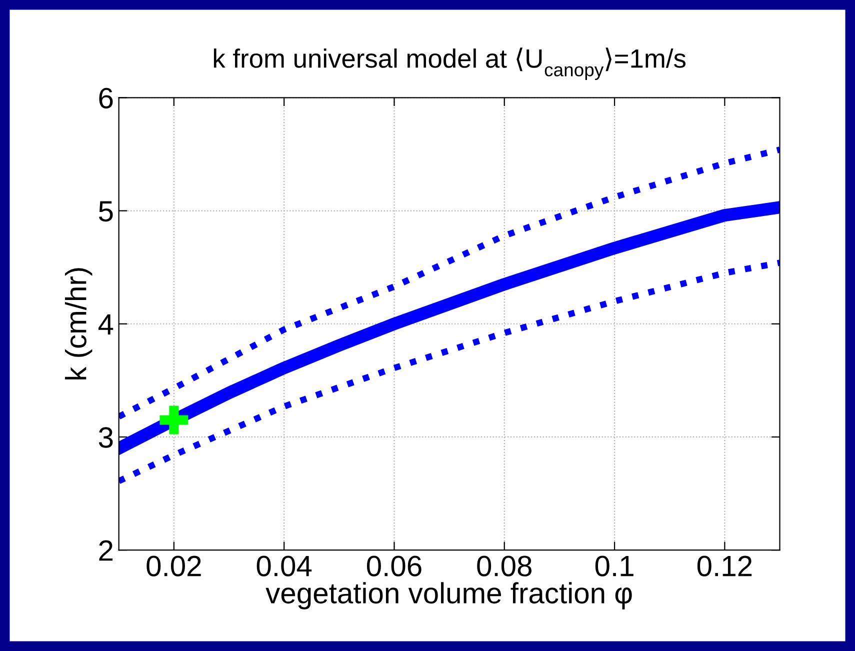 Image resolution: width=855 pixels, height=651 pixels. I want to click on x-axis-title: vegetation volume fraction φ, so click(449, 596).